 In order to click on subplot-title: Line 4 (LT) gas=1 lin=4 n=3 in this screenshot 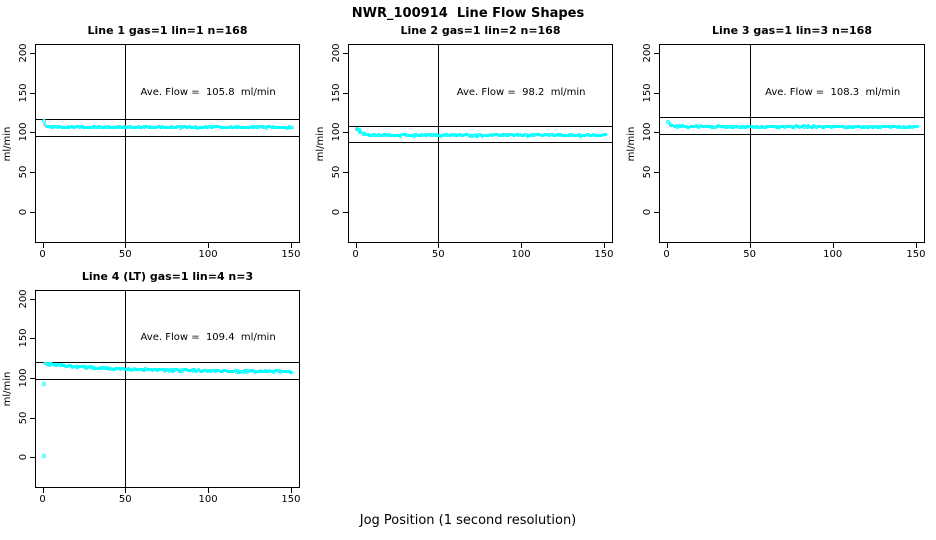, I will do `click(167, 276)`.